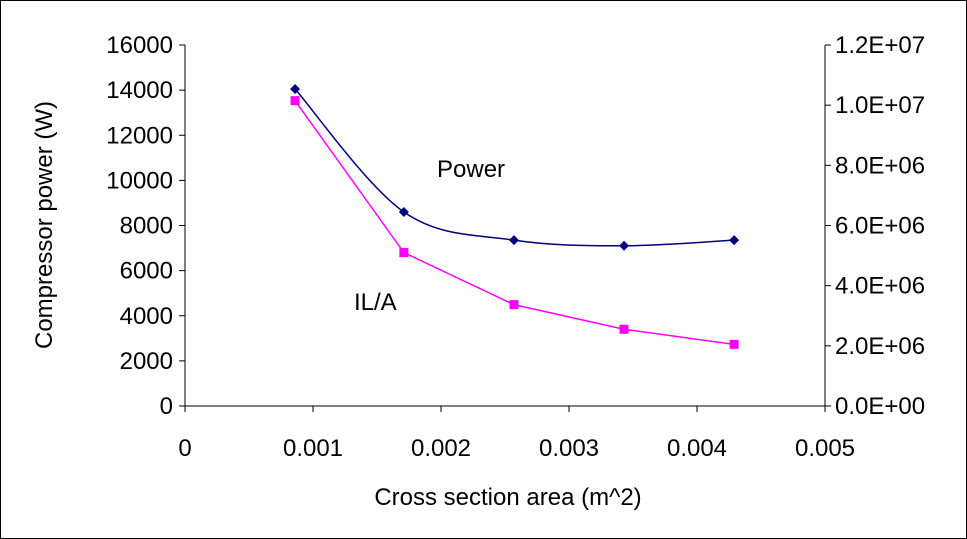 The height and width of the screenshot is (539, 967). I want to click on y-tick-label: 0, so click(166, 406).